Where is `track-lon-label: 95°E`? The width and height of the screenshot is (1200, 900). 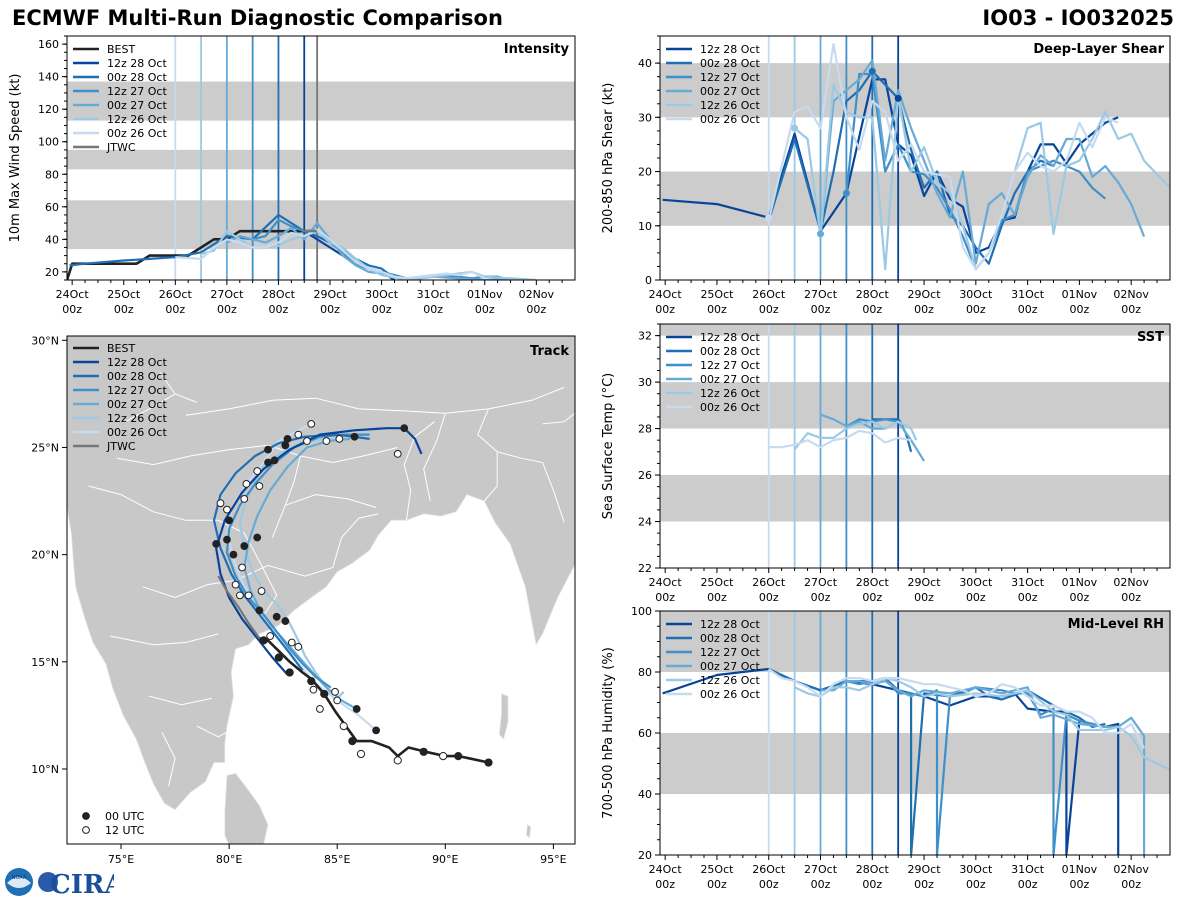
track-lon-label: 95°E is located at coordinates (553, 859).